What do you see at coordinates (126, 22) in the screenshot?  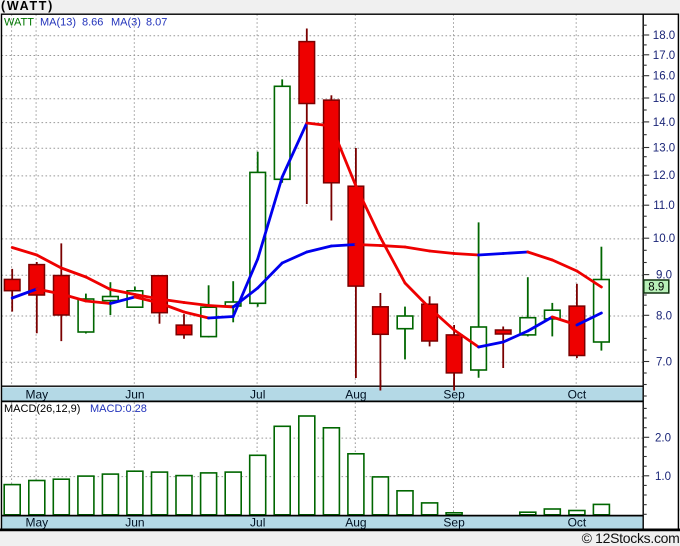 I see `svg-text: MA(3)` at bounding box center [126, 22].